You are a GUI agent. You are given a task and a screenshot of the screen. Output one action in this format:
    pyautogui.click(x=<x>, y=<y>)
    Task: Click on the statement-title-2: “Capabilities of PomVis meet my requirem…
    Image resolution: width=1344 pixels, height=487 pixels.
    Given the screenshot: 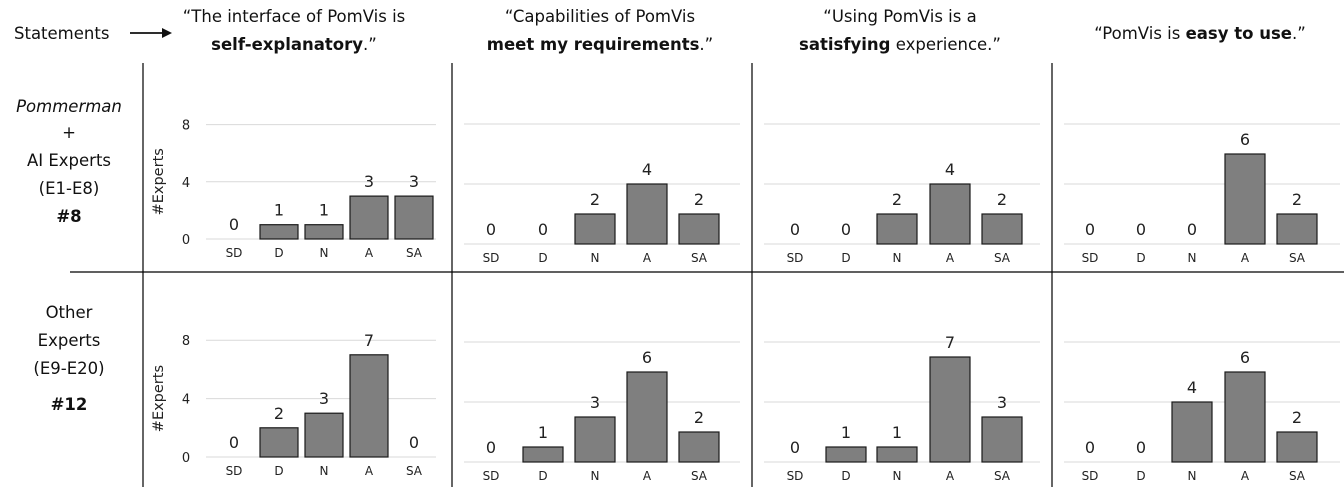 What is the action you would take?
    pyautogui.click(x=600, y=30)
    